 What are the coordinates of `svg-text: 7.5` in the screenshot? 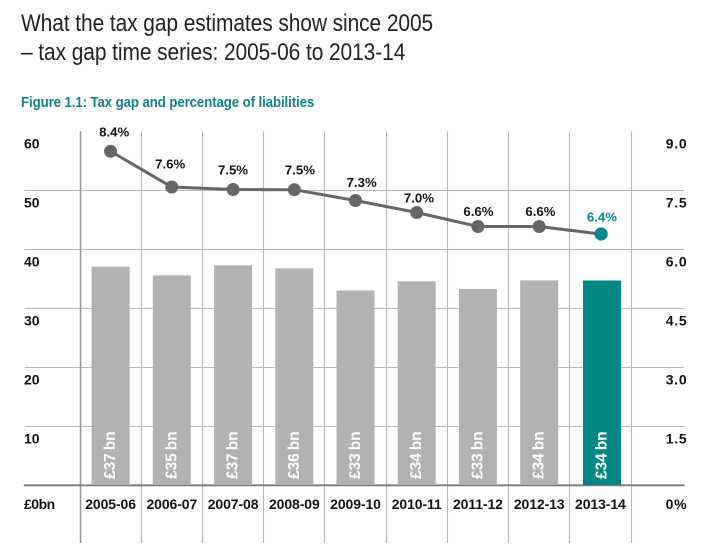 It's located at (677, 202).